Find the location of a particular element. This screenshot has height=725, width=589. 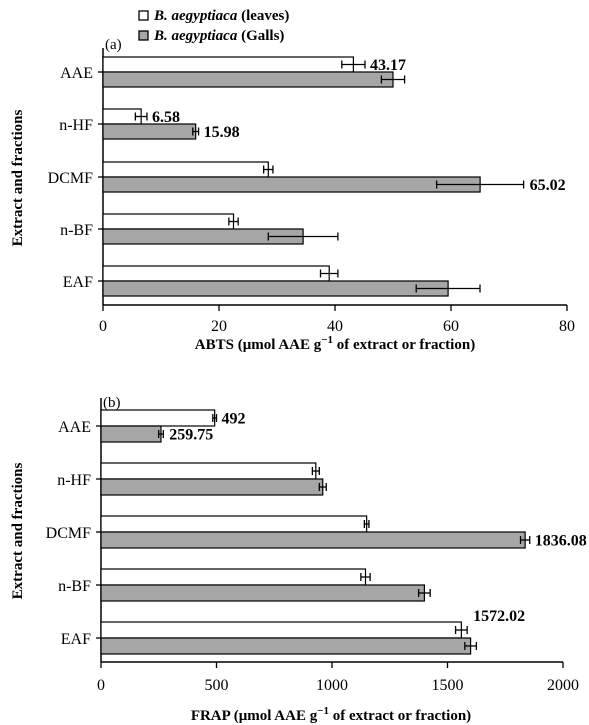

legend-label-galls: B. aegyptiaca (Galls) is located at coordinates (218, 36).